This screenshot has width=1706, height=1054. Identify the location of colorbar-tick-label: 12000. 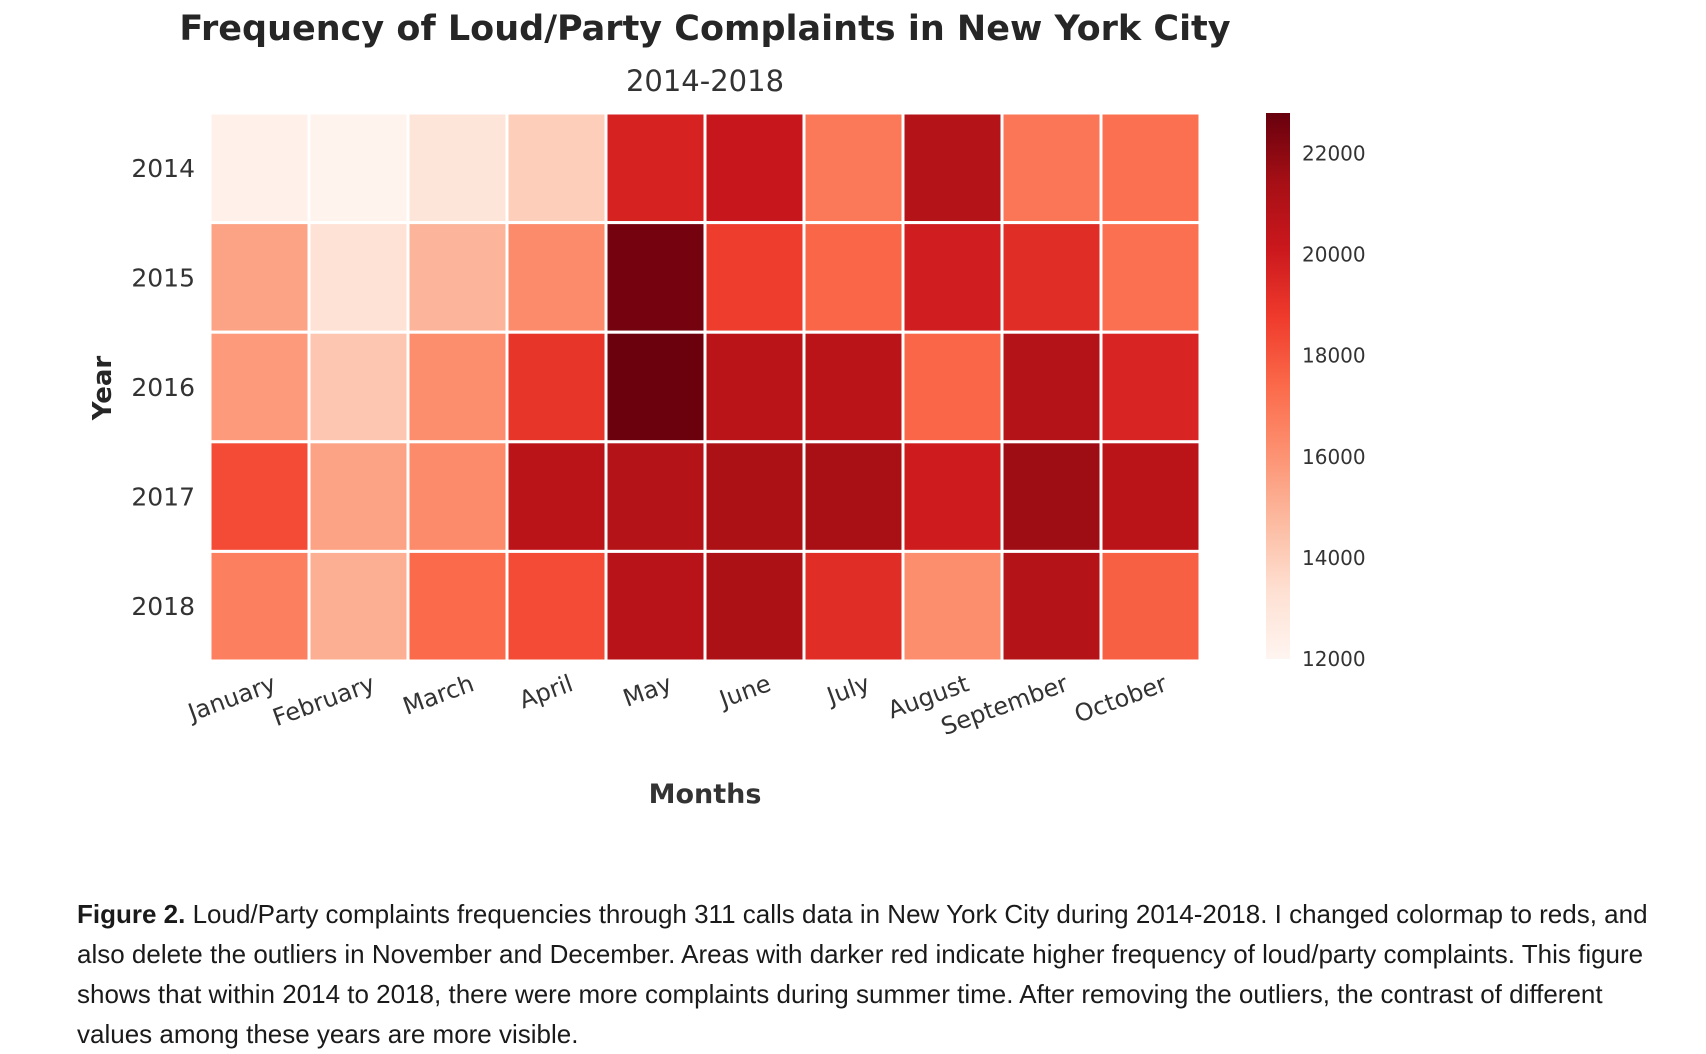
(1334, 659).